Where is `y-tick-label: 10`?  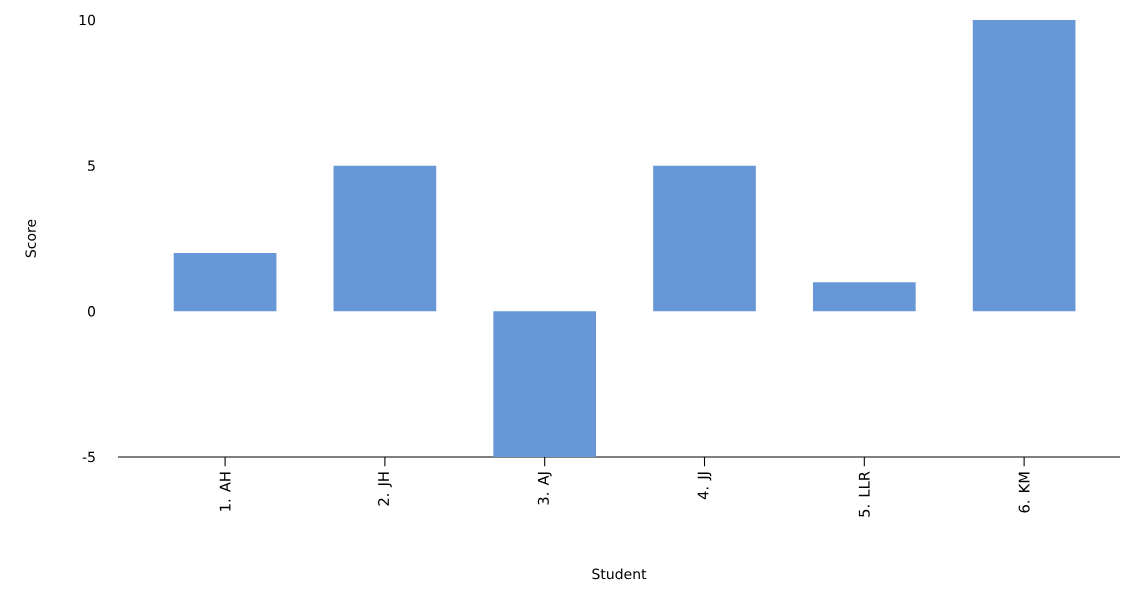
y-tick-label: 10 is located at coordinates (87, 20).